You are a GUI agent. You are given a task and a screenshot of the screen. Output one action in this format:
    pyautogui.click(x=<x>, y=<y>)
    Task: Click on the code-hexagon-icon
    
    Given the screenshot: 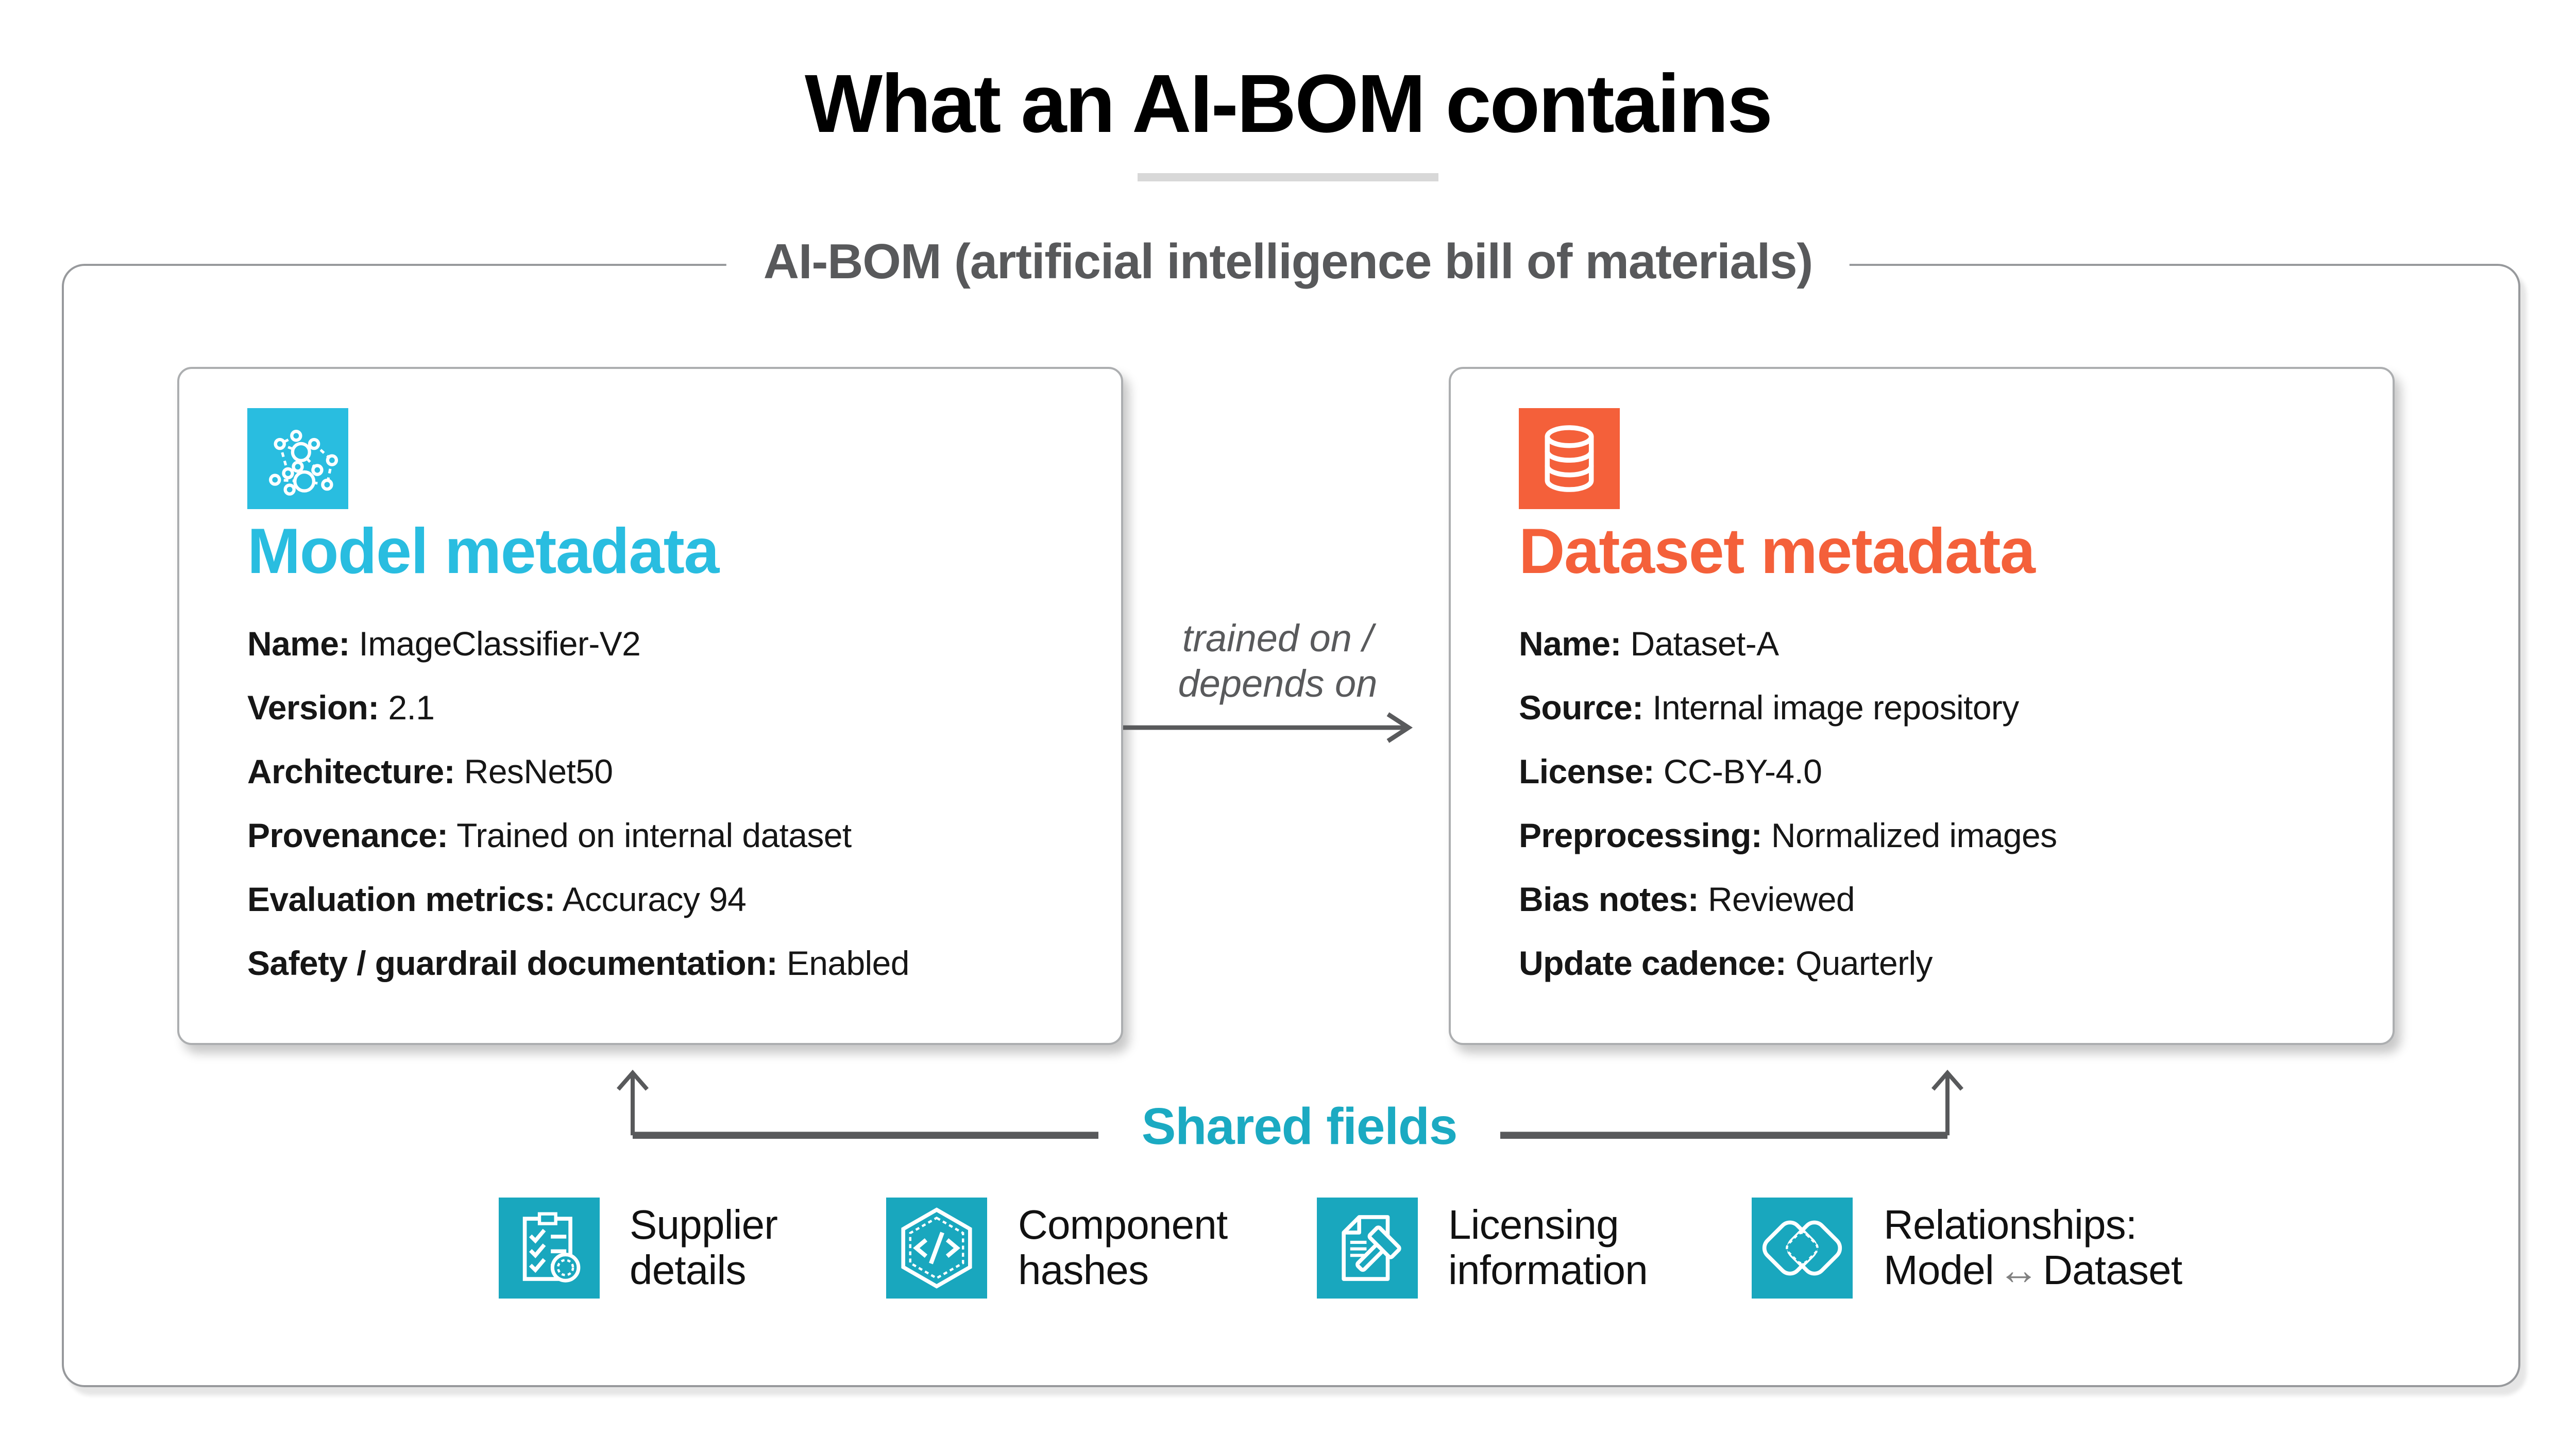 What is the action you would take?
    pyautogui.click(x=936, y=1248)
    